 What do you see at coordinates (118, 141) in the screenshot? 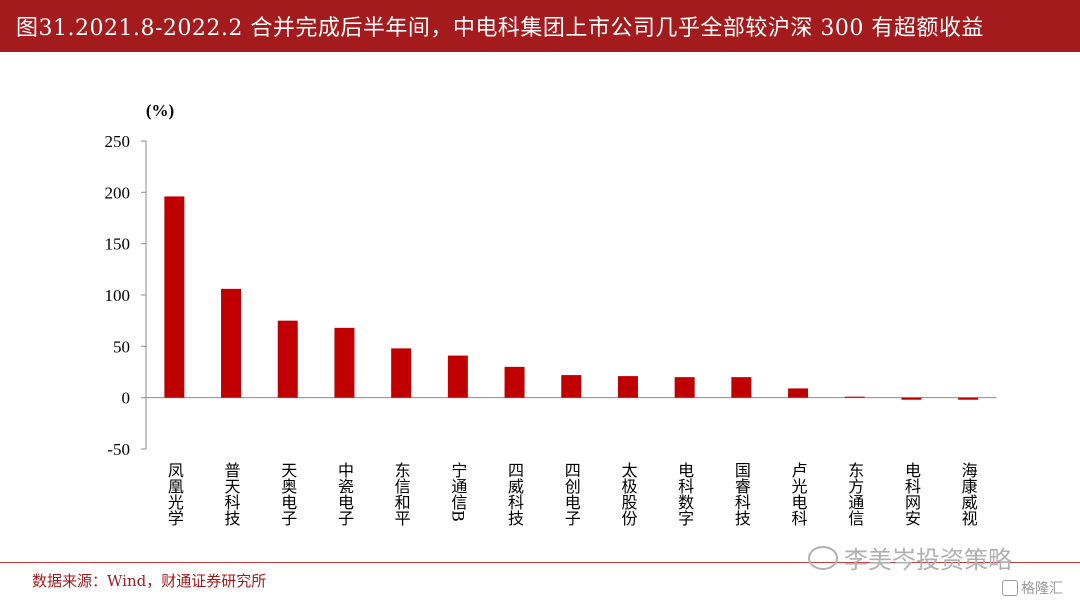
I see `y-tick-label: 250` at bounding box center [118, 141].